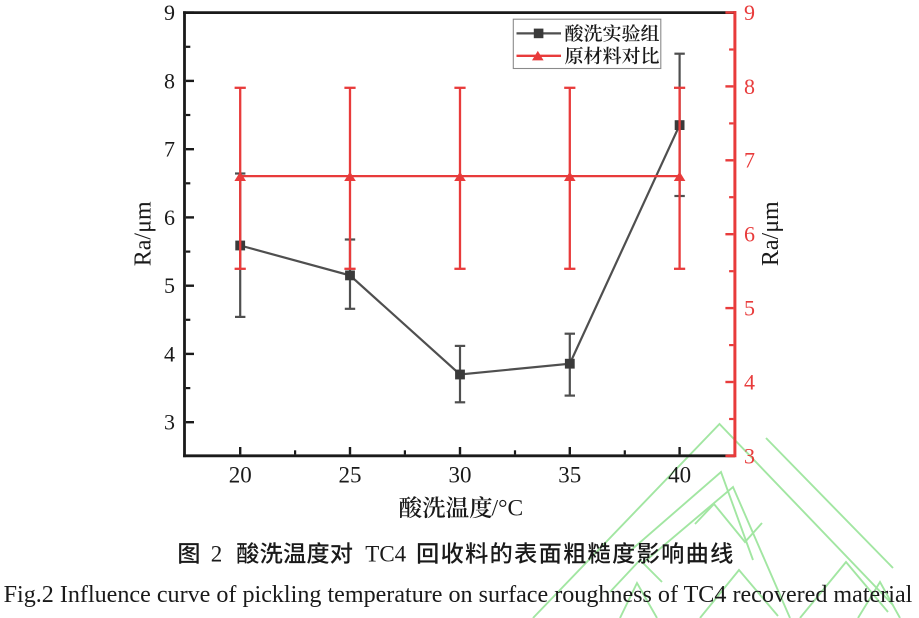  What do you see at coordinates (508, 509) in the screenshot?
I see `svg-text: /°C` at bounding box center [508, 509].